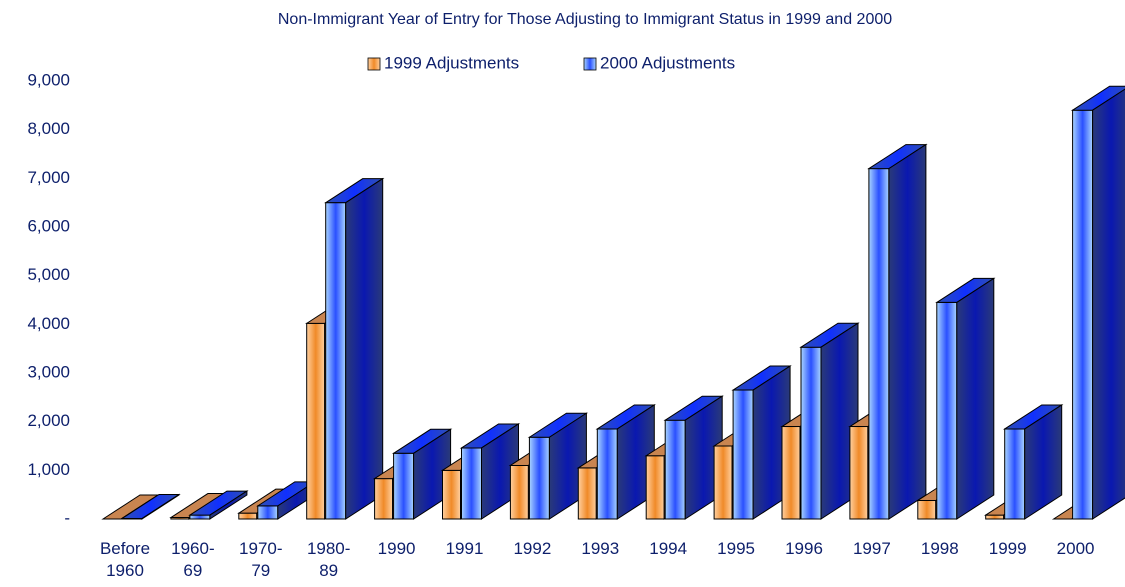 This screenshot has width=1125, height=587. What do you see at coordinates (48, 128) in the screenshot?
I see `y-tick-label: 8,000` at bounding box center [48, 128].